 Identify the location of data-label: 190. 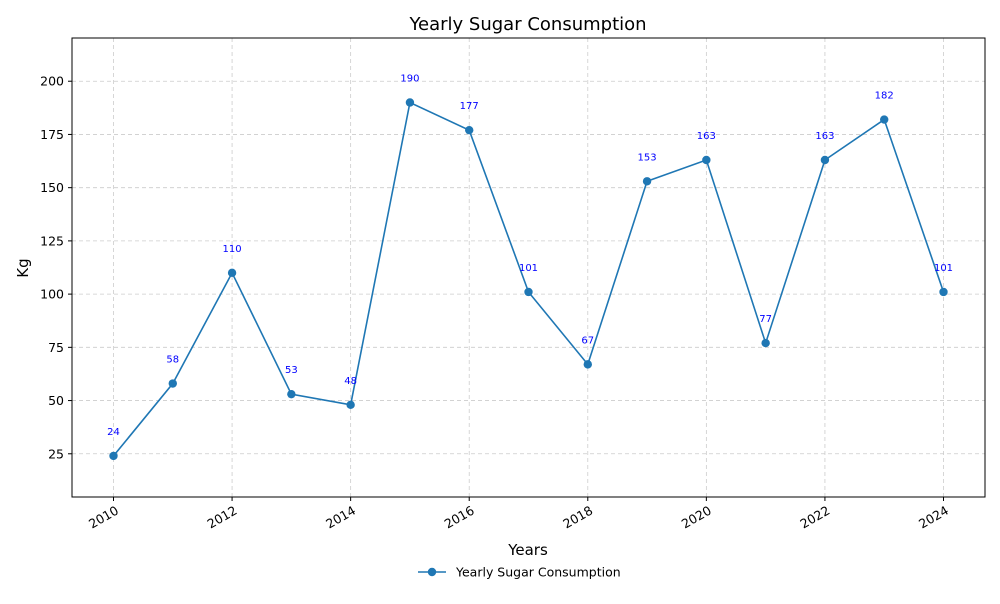
(409, 79).